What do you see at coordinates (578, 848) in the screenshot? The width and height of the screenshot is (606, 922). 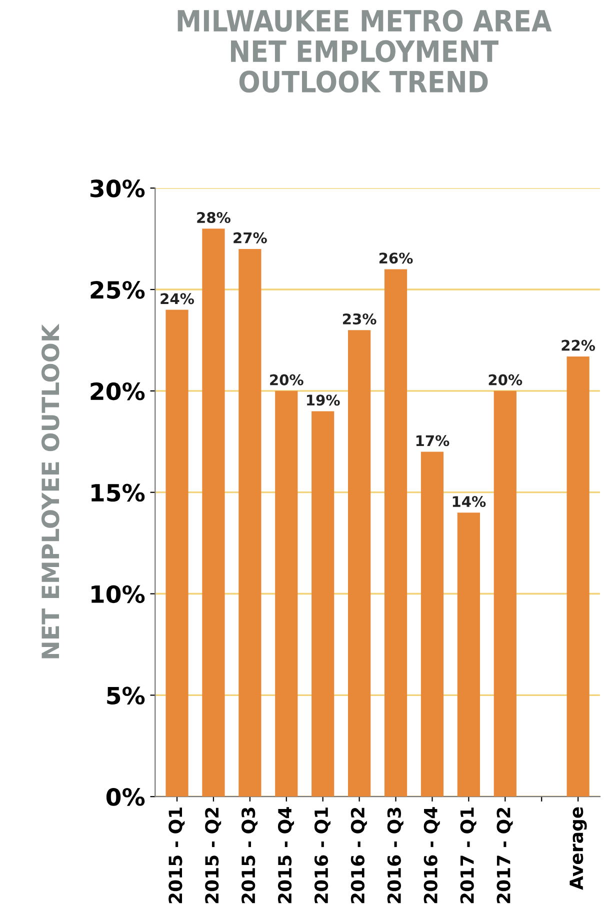 I see `x-tick-label: Average` at bounding box center [578, 848].